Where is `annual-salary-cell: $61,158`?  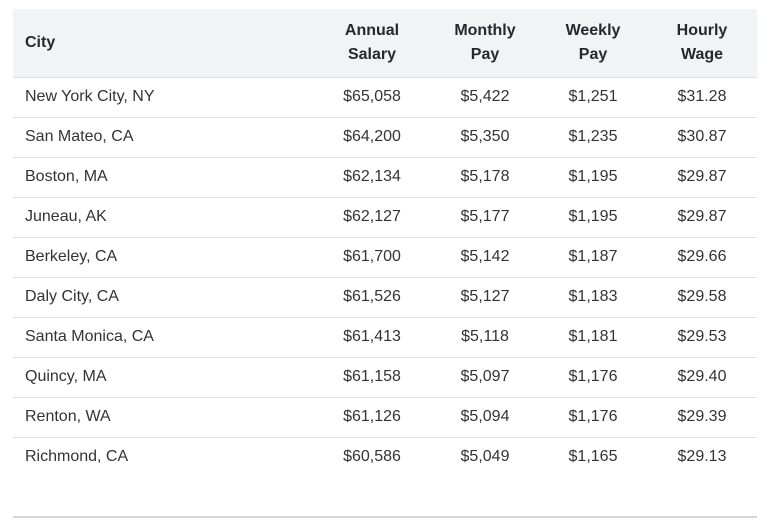 annual-salary-cell: $61,158 is located at coordinates (372, 377).